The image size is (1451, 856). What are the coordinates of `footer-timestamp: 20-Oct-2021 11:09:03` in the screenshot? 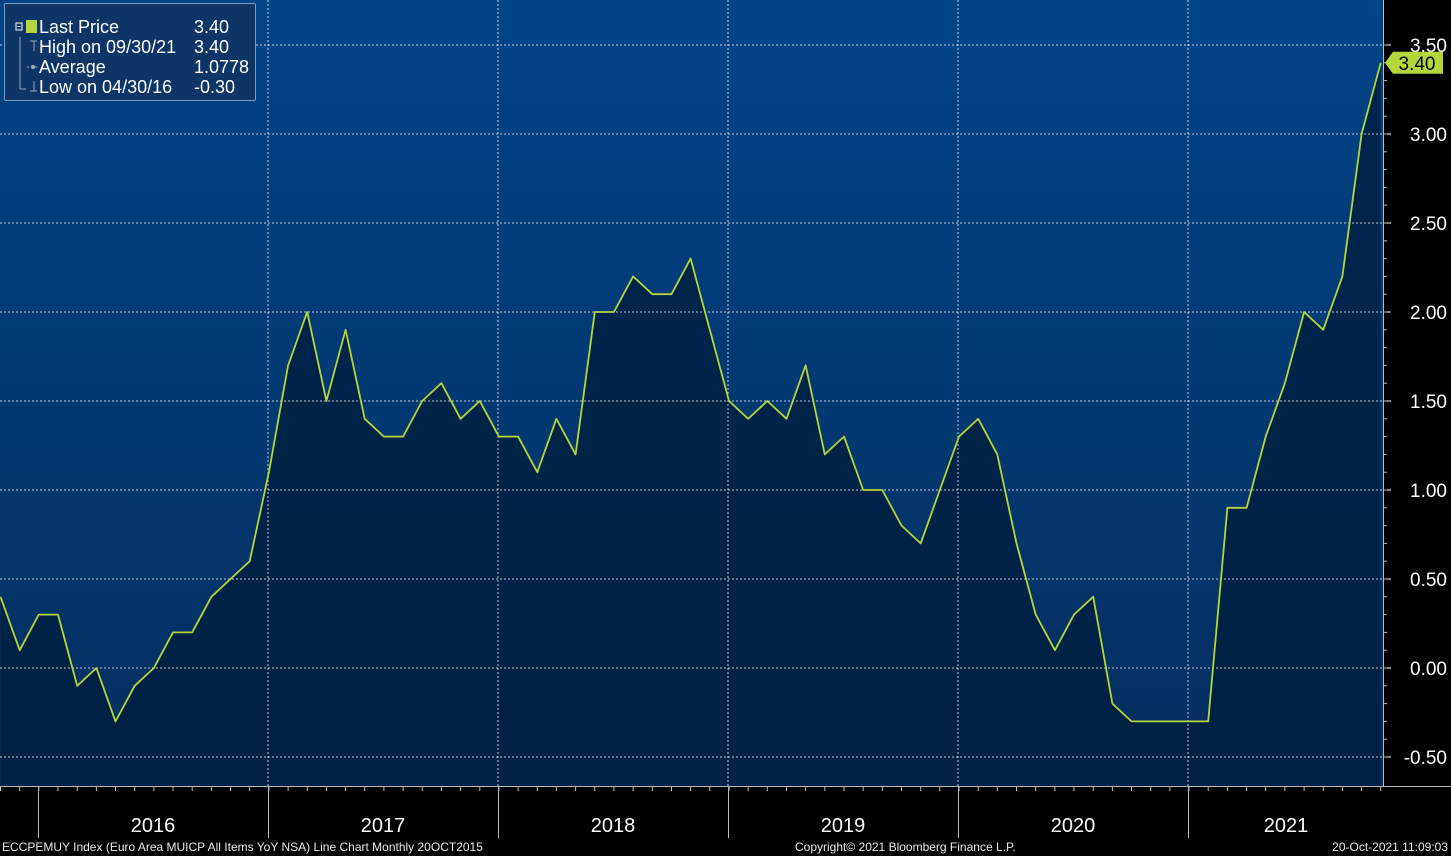 It's located at (1390, 847).